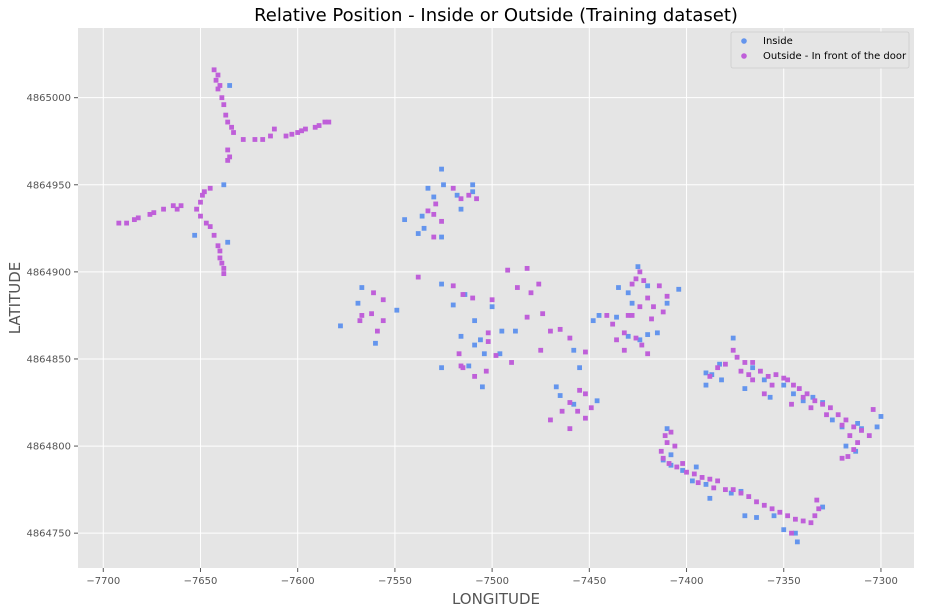 Image resolution: width=925 pixels, height=613 pixels. I want to click on x-tick-label: −7550, so click(395, 581).